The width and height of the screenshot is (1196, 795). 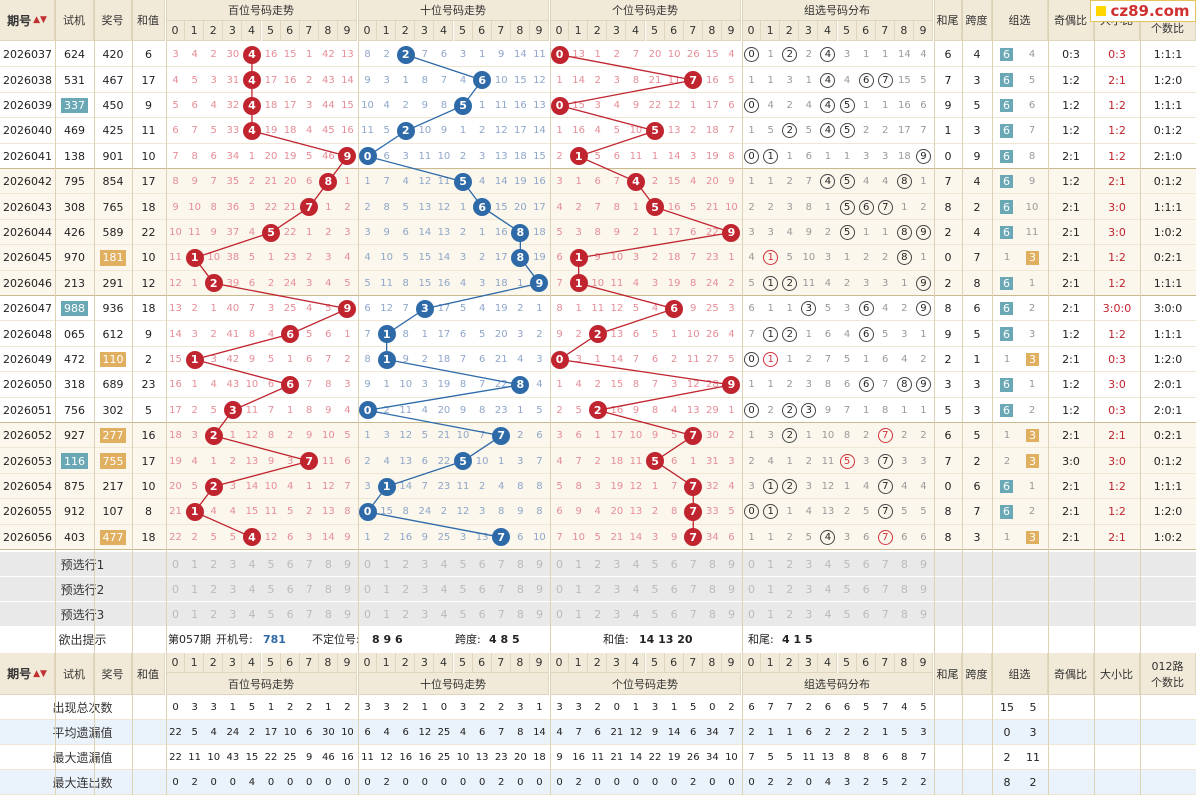 What do you see at coordinates (1143, 11) in the screenshot?
I see `site-logo: cz89.com` at bounding box center [1143, 11].